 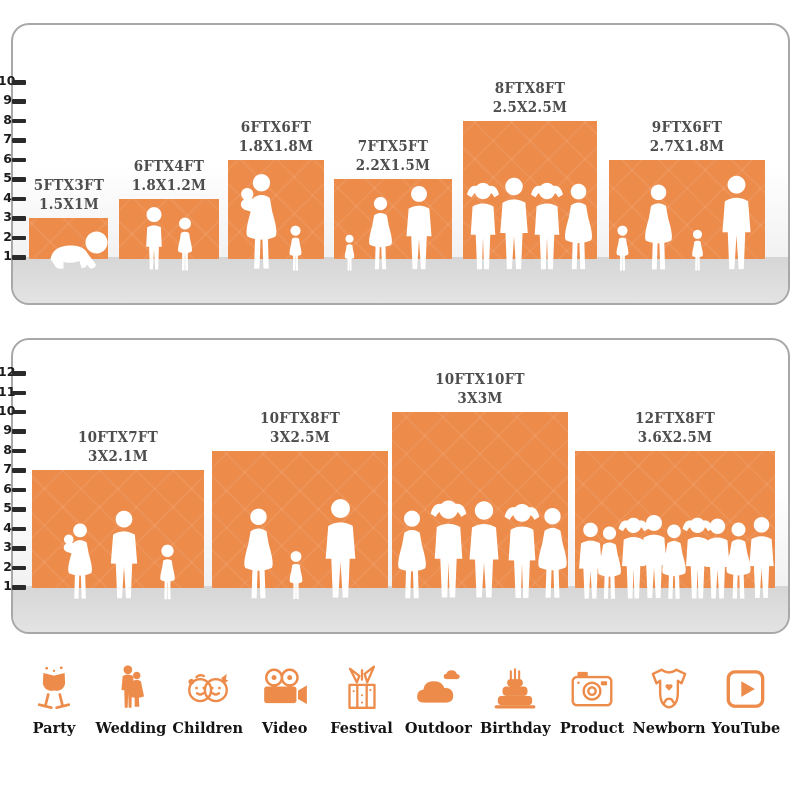 I want to click on backdrop-size-ft-label: 7FTX5FT, so click(x=393, y=146).